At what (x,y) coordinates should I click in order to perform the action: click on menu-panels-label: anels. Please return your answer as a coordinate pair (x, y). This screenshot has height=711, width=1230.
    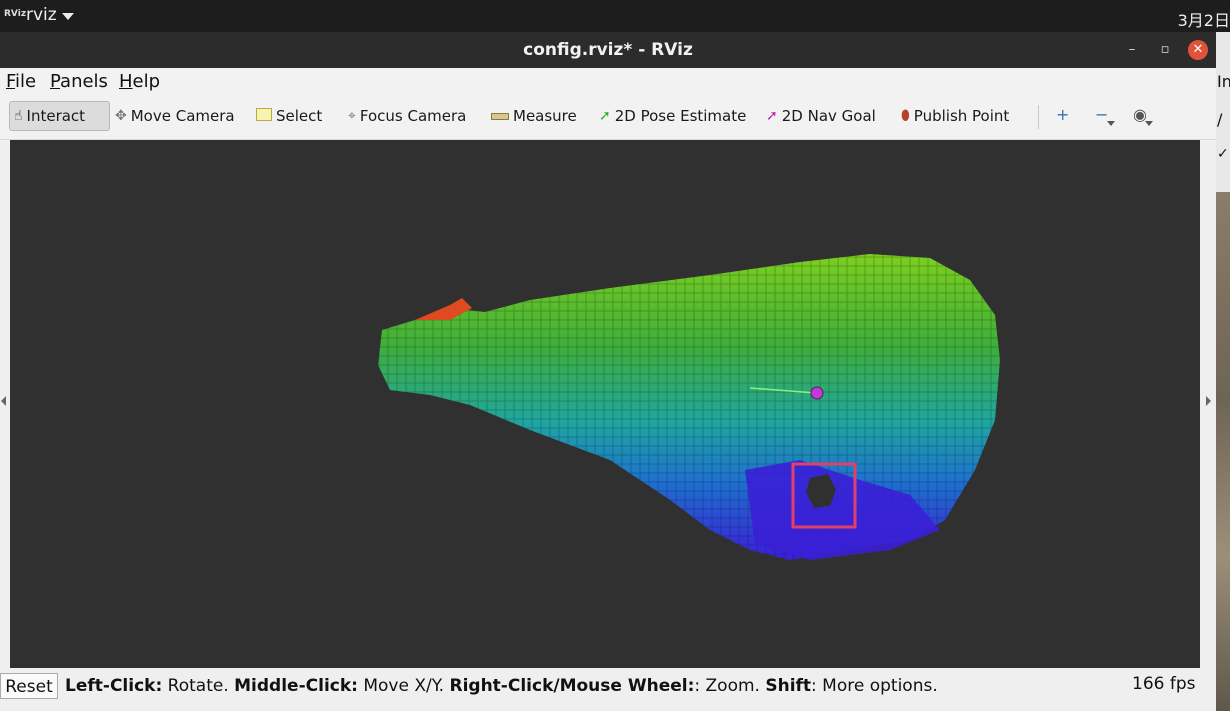
    Looking at the image, I should click on (84, 81).